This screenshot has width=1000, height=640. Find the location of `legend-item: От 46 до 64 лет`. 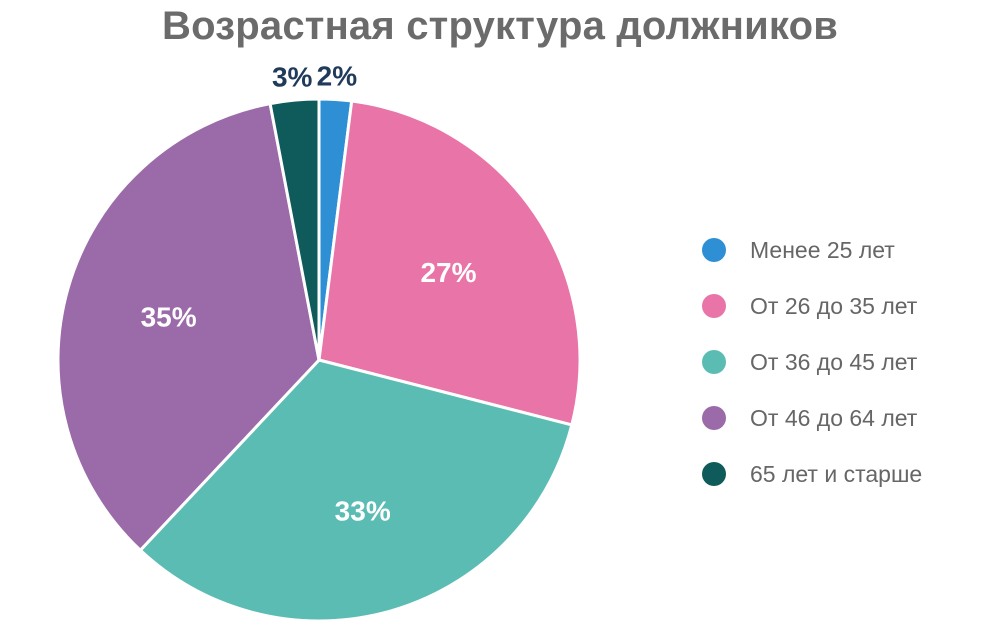

legend-item: От 46 до 64 лет is located at coordinates (812, 418).